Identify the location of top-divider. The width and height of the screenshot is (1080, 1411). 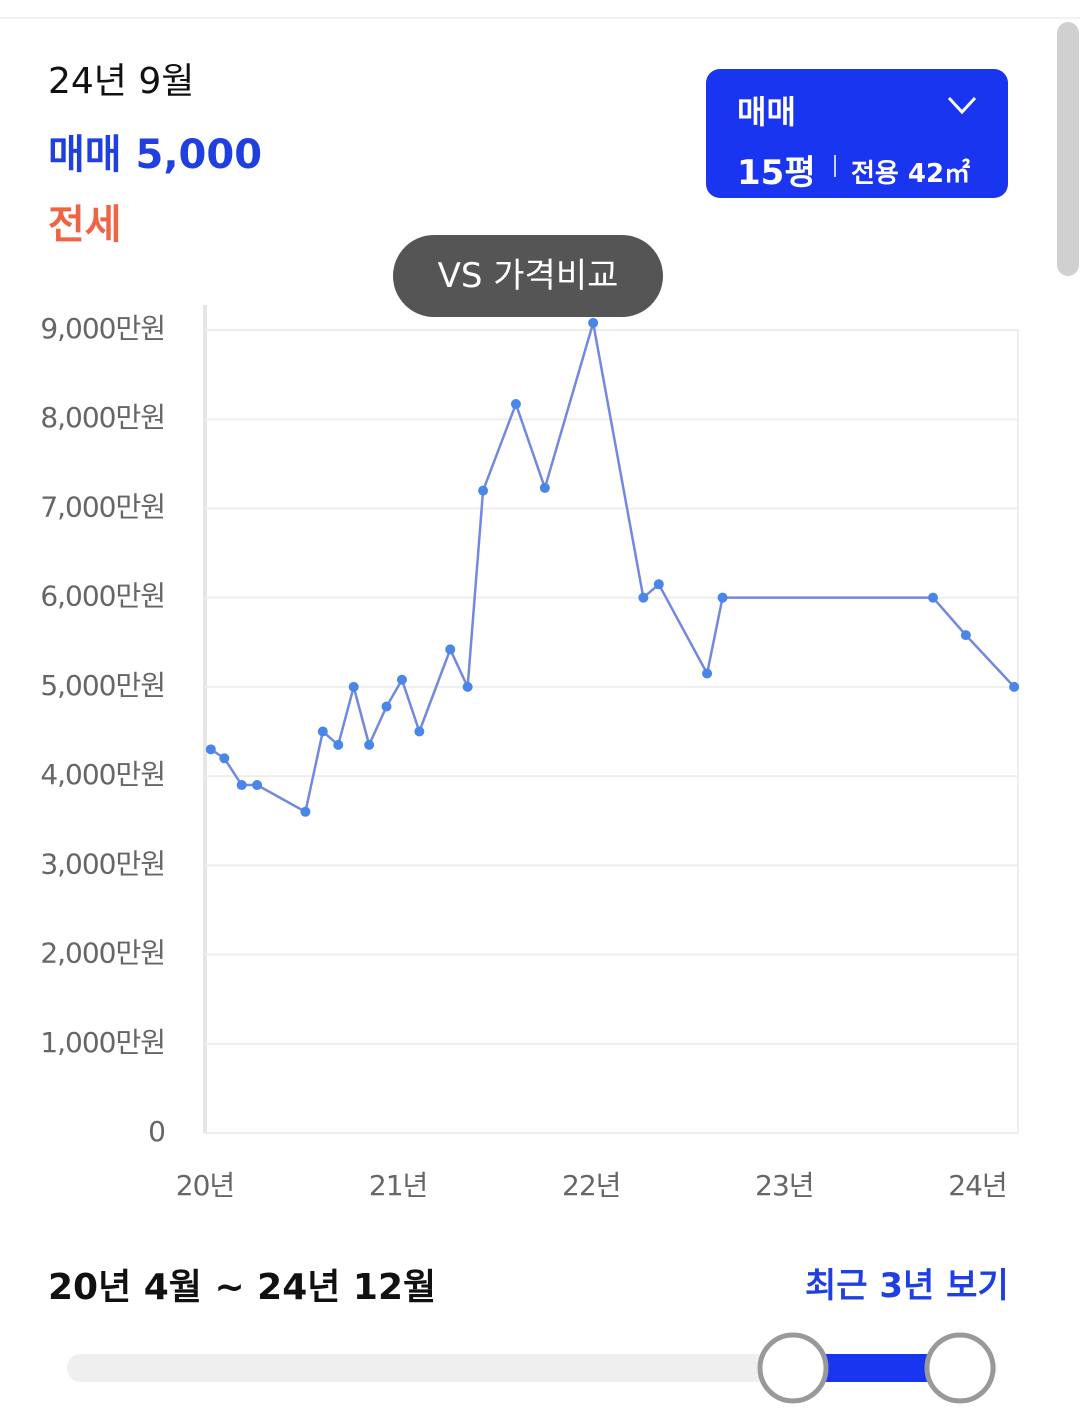
(540, 18).